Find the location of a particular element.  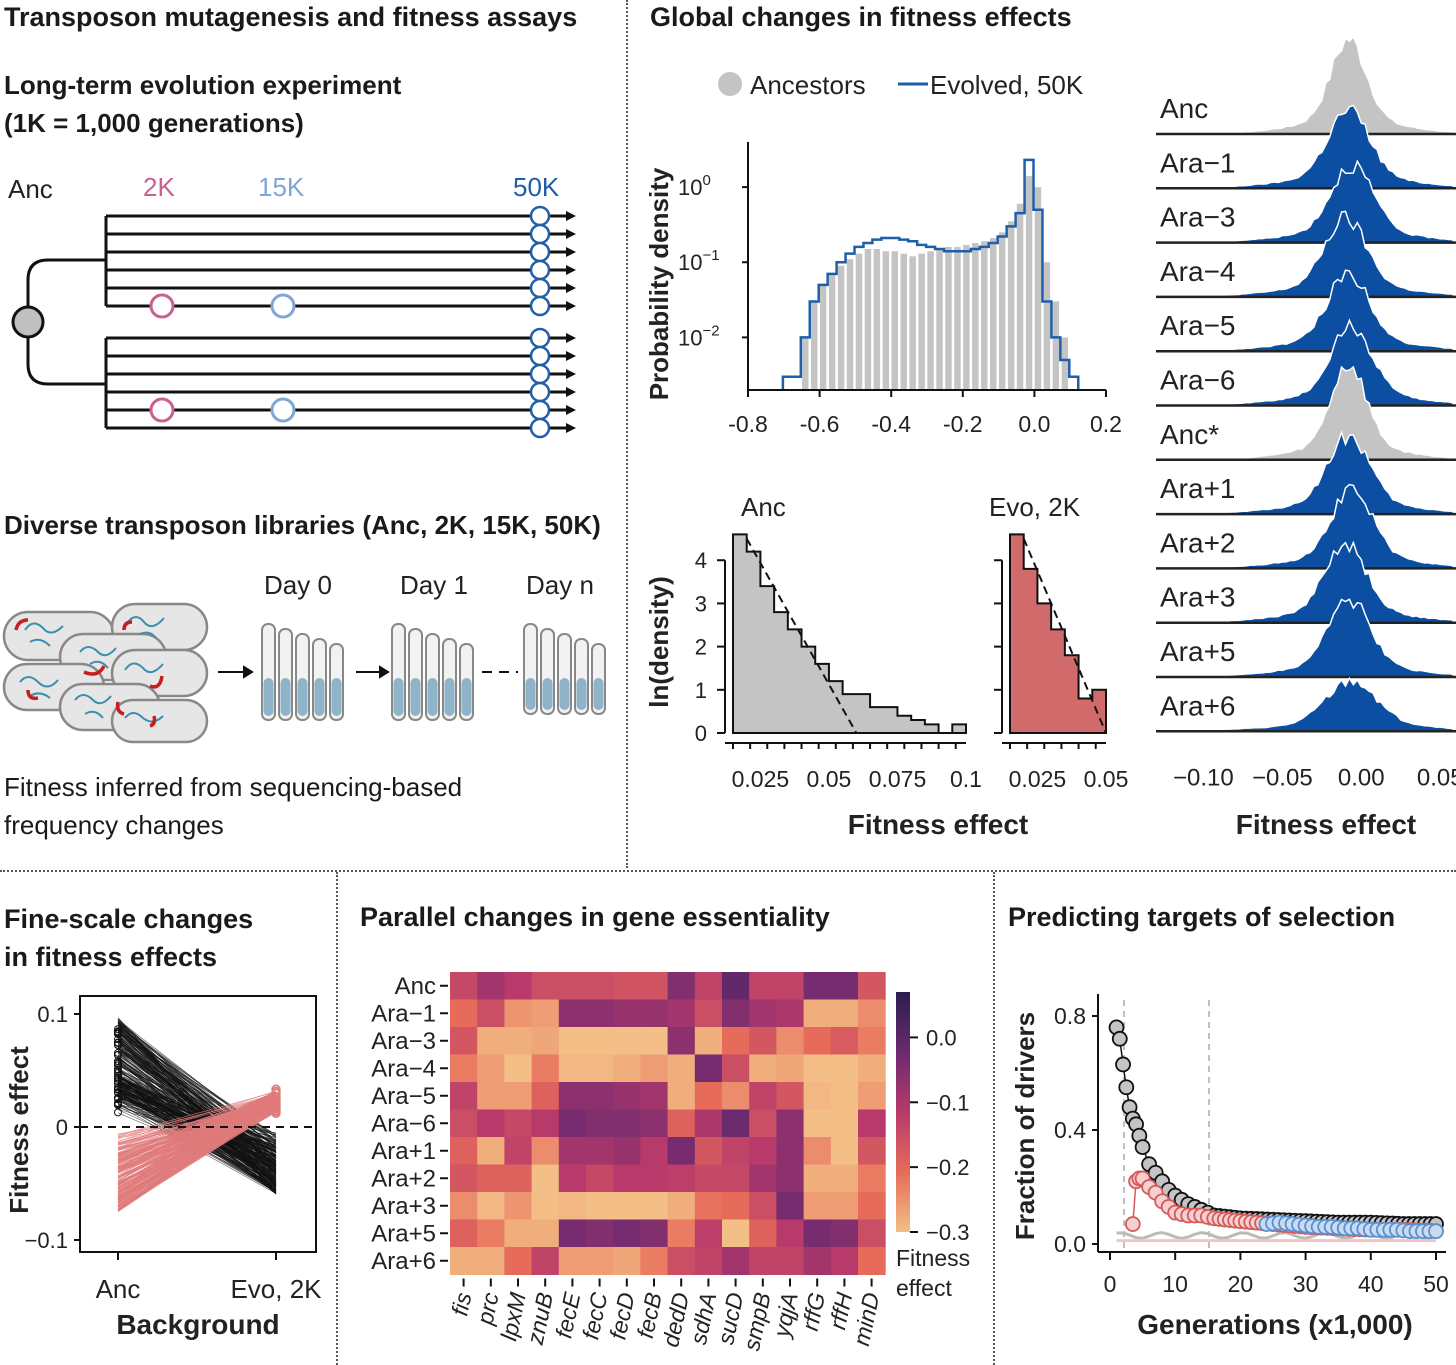

heatmap-row-label: Ara−5 is located at coordinates (403, 1096).